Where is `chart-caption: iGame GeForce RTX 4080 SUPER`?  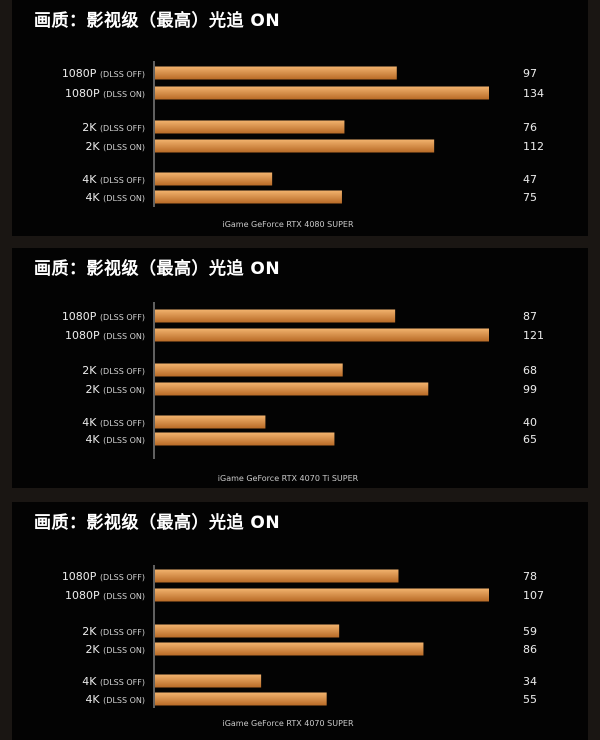 chart-caption: iGame GeForce RTX 4080 SUPER is located at coordinates (287, 224).